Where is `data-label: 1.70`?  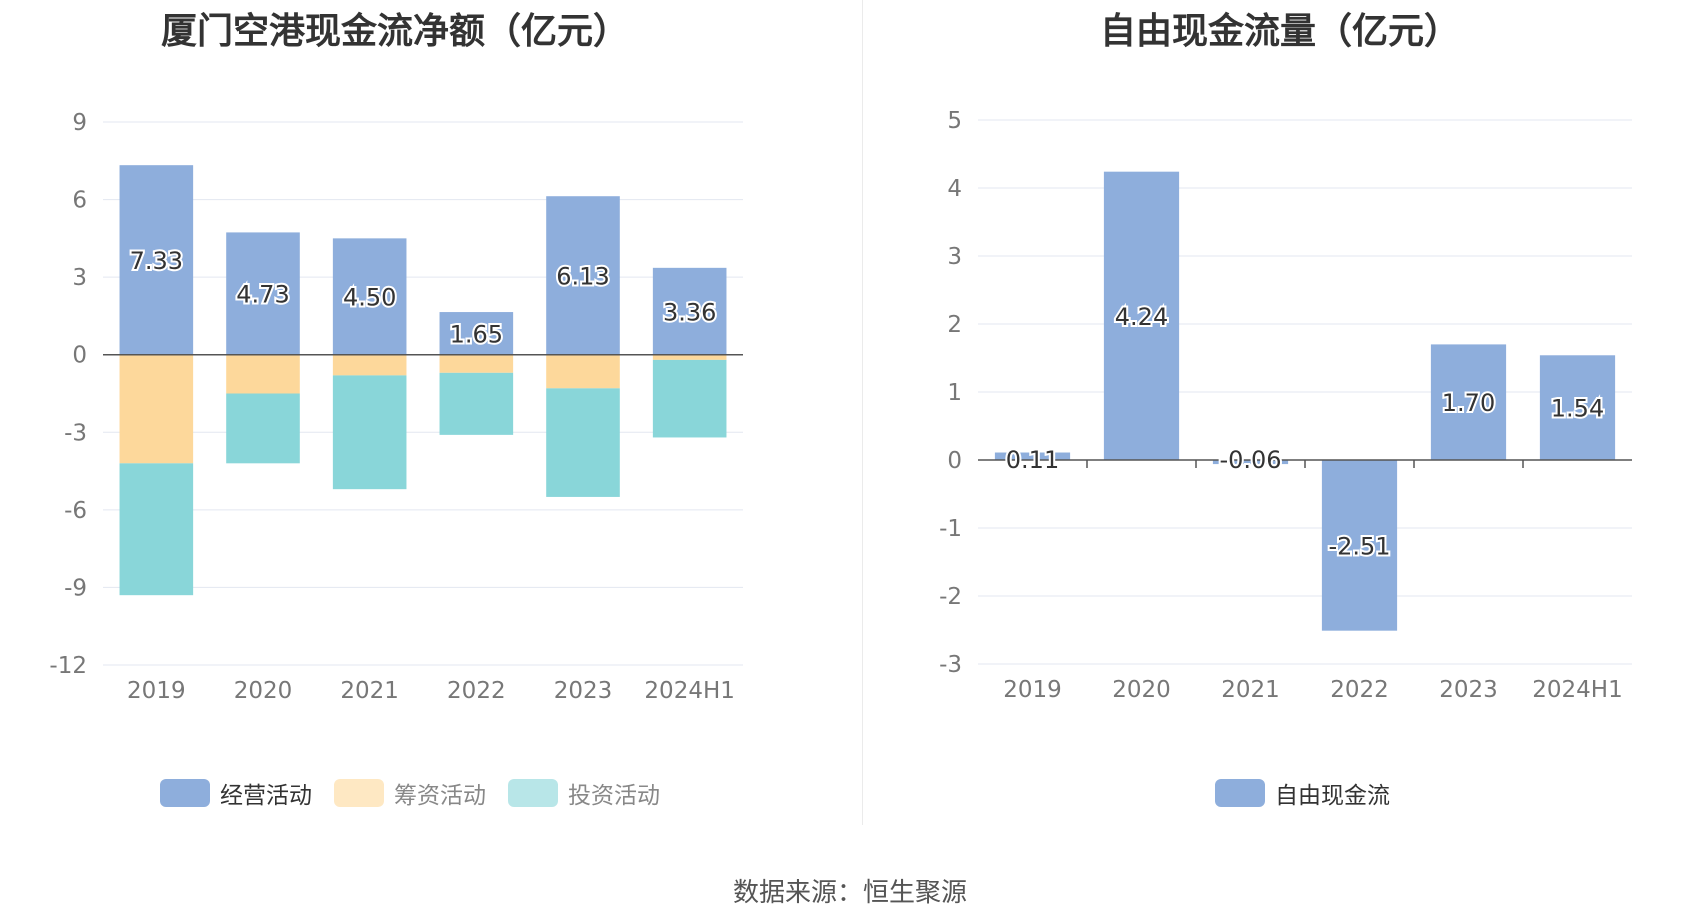
data-label: 1.70 is located at coordinates (1468, 403).